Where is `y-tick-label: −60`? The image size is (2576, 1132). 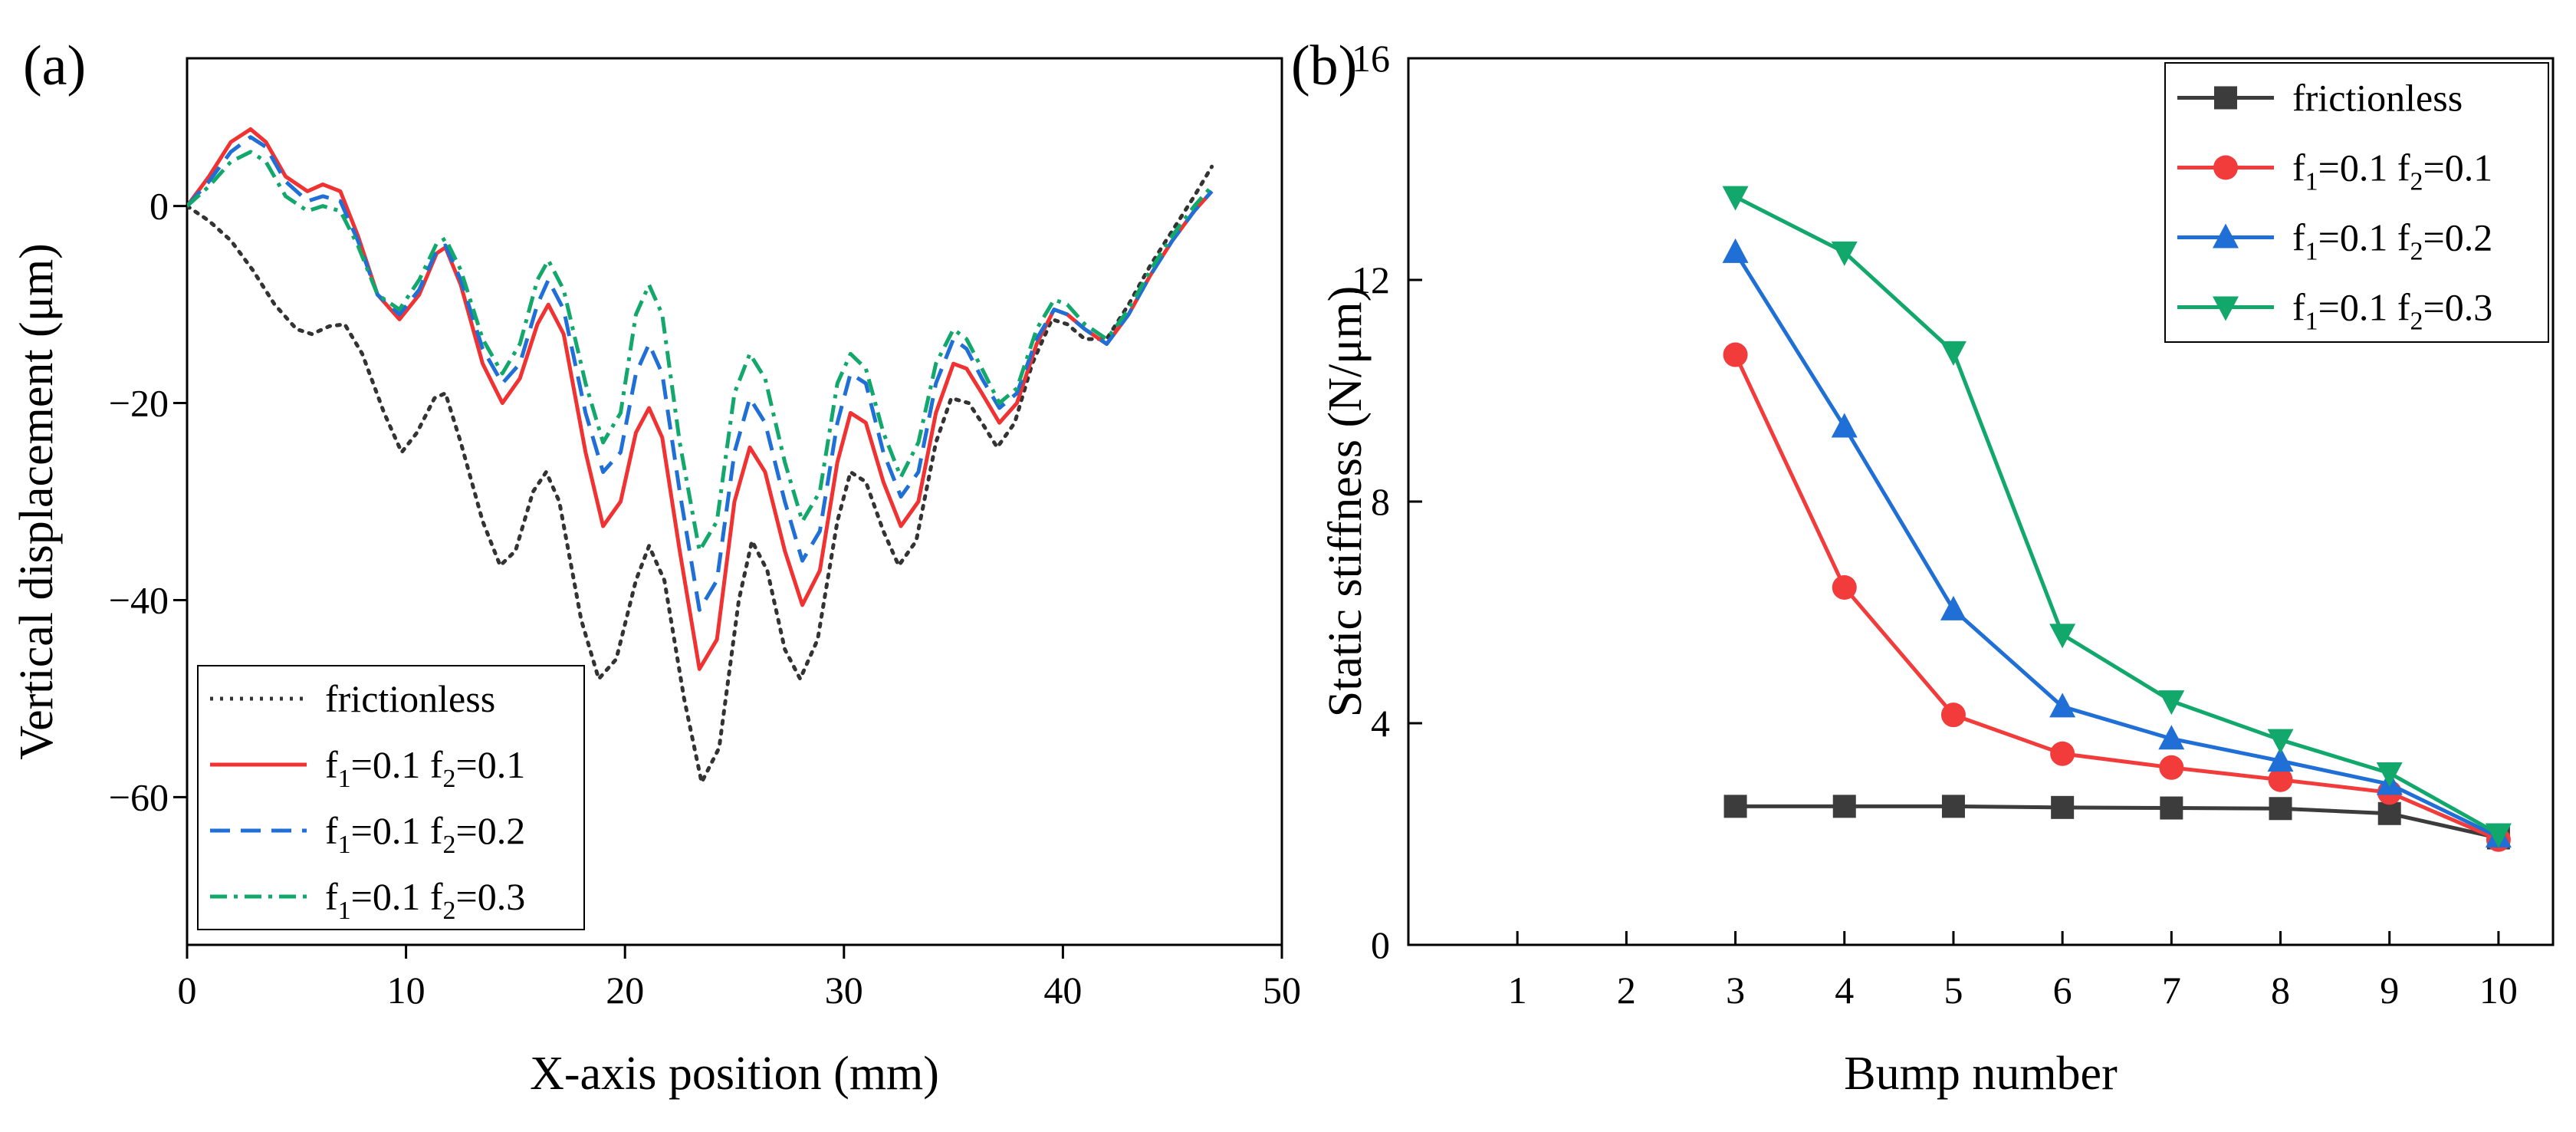 y-tick-label: −60 is located at coordinates (139, 796).